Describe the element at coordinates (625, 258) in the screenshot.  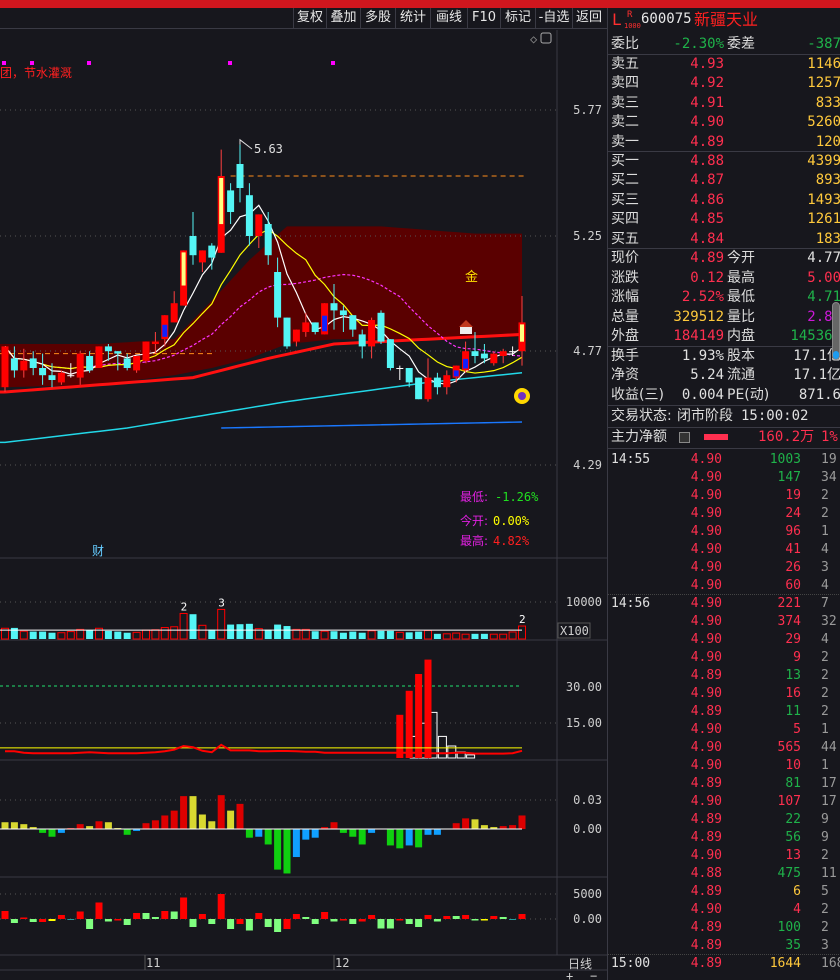
I see `label: 现价` at that location.